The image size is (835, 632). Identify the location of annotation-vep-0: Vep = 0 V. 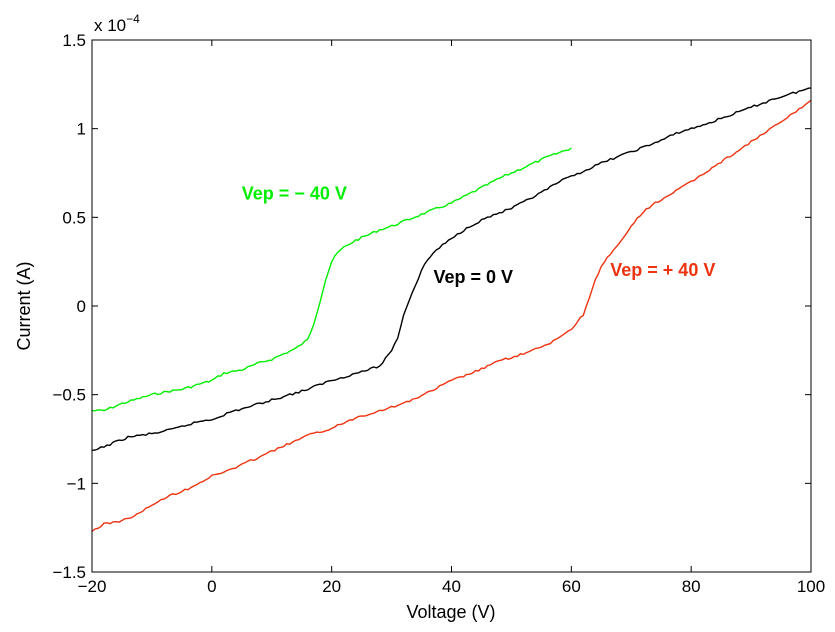
(474, 277).